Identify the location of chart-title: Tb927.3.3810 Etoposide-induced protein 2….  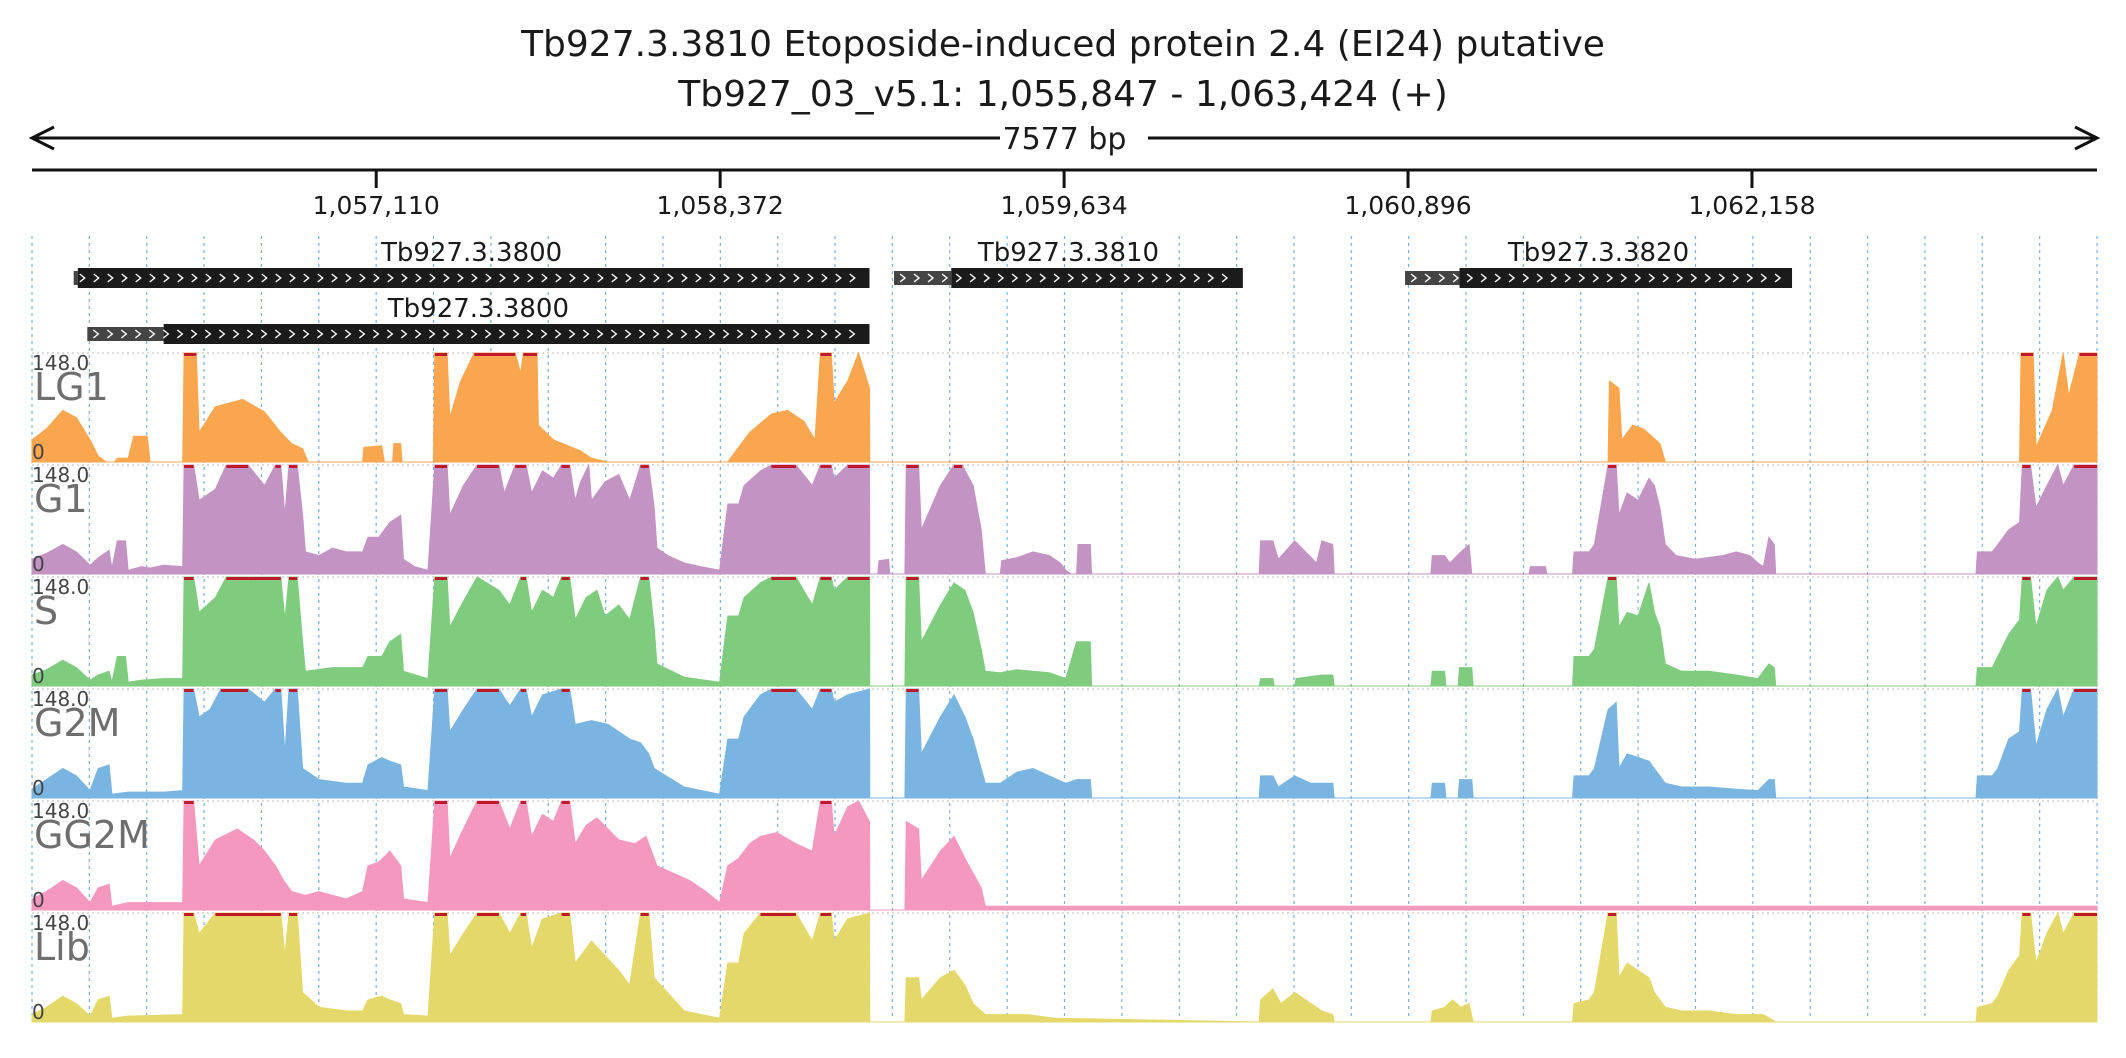
(1063, 44).